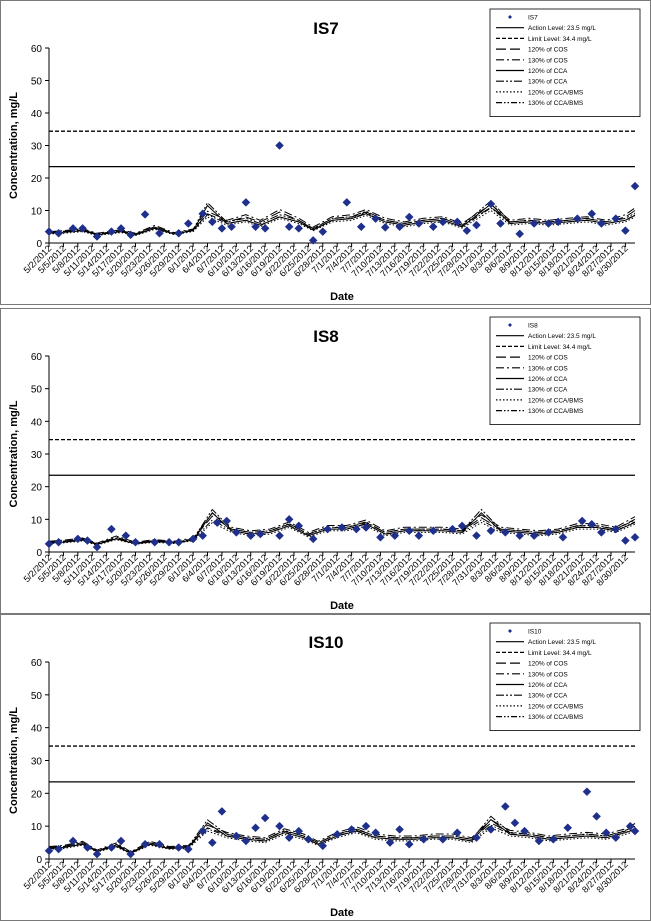 This screenshot has width=651, height=922. What do you see at coordinates (556, 411) in the screenshot?
I see `legend-entry-130-of-cca-bms: 130% of CCA/BMS` at bounding box center [556, 411].